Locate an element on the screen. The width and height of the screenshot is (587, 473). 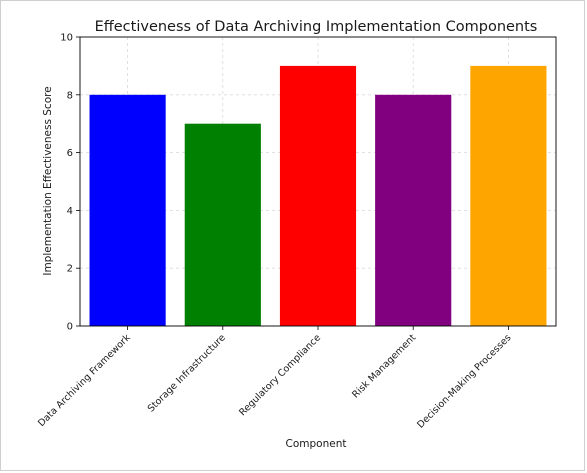
x-tick-label: Regulatory Compliance is located at coordinates (280, 375).